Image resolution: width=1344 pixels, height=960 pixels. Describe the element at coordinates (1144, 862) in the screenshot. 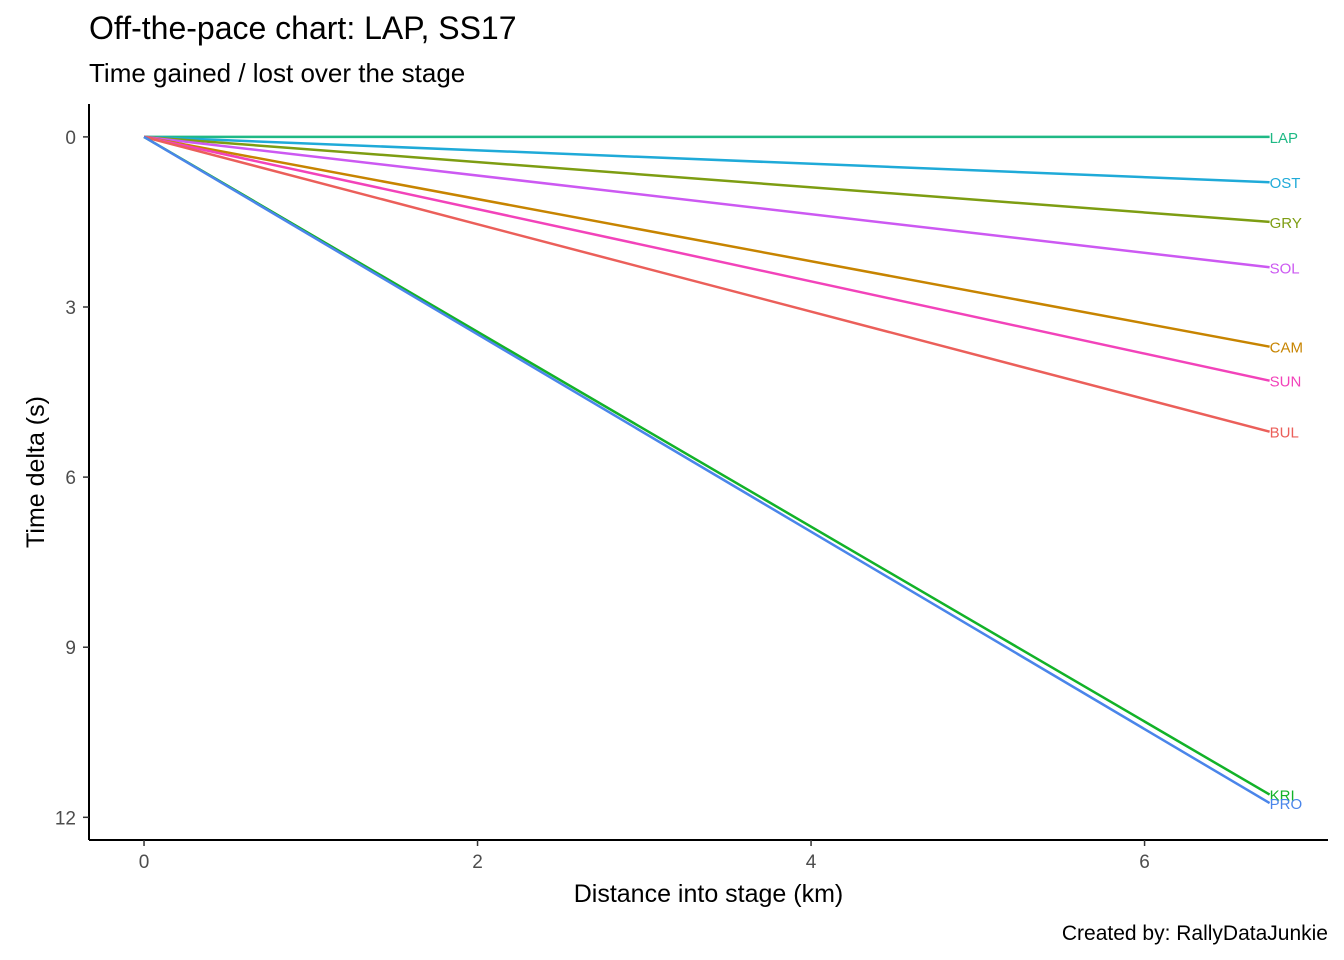

I see `x-tick-label: 6` at that location.